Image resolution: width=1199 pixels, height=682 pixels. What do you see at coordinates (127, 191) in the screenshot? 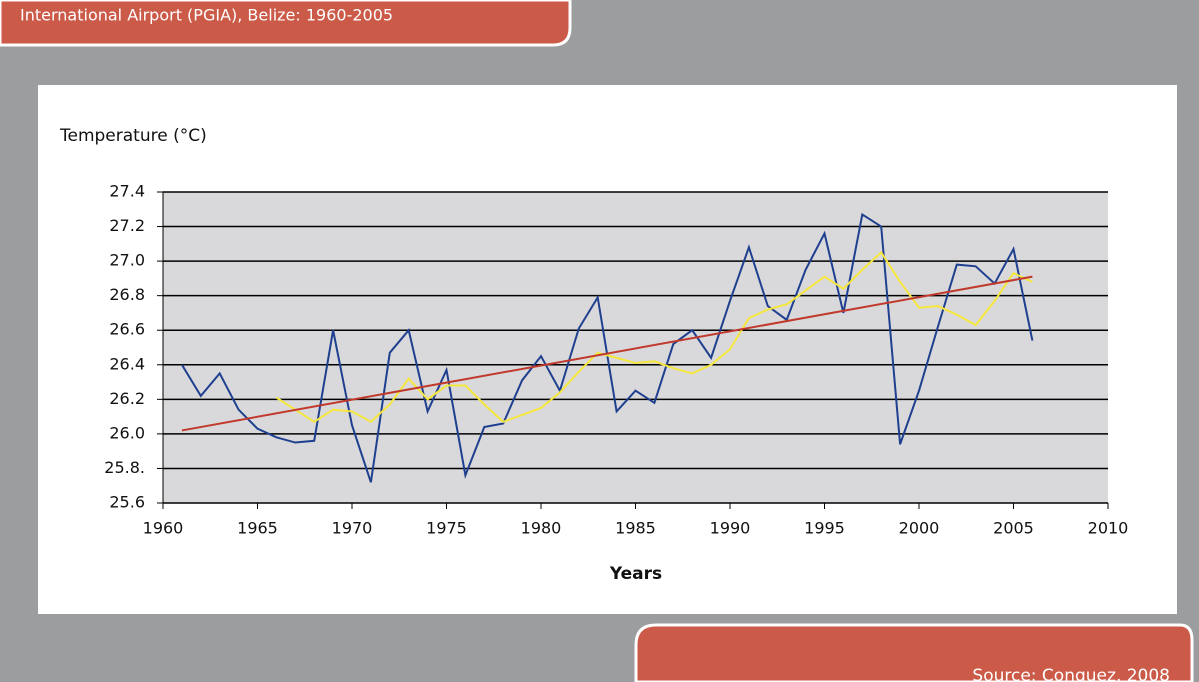
I see `y-tick-label: 27.4` at bounding box center [127, 191].